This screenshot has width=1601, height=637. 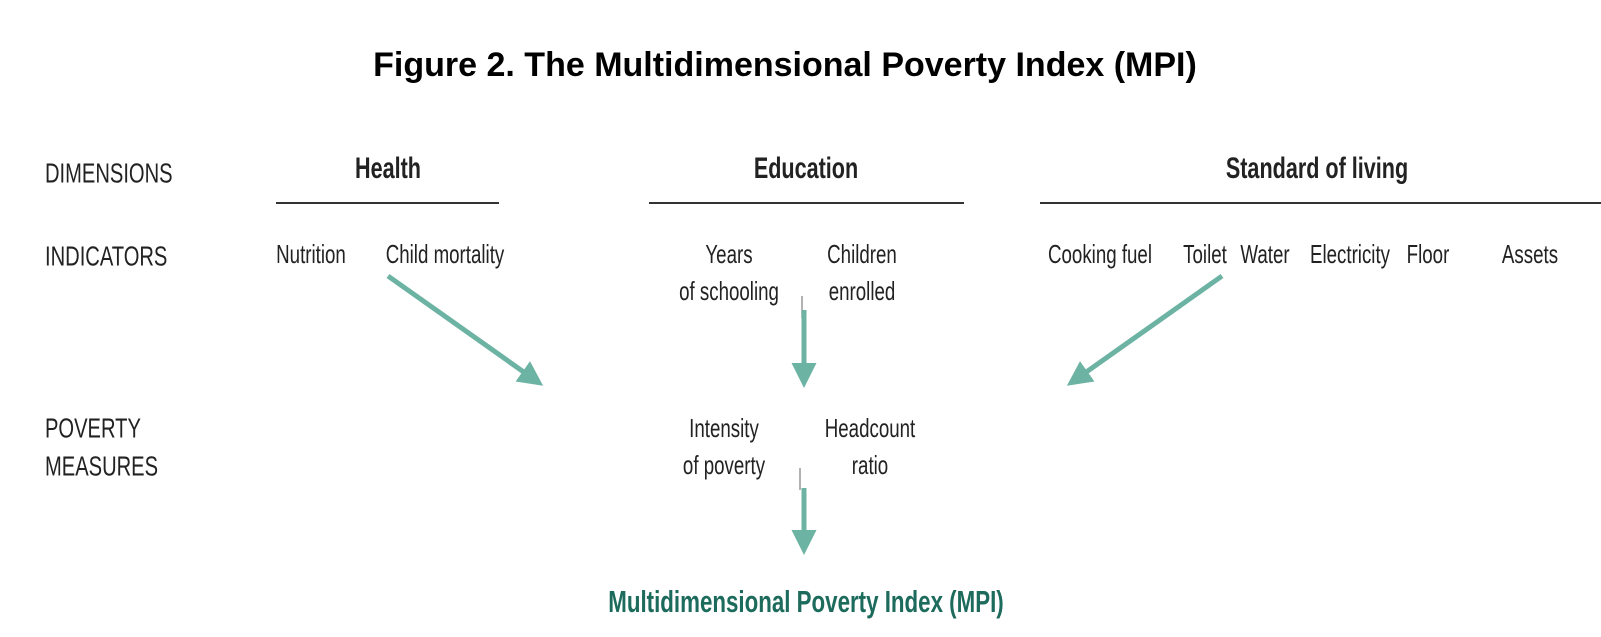 What do you see at coordinates (862, 291) in the screenshot?
I see `indicator: enrolled` at bounding box center [862, 291].